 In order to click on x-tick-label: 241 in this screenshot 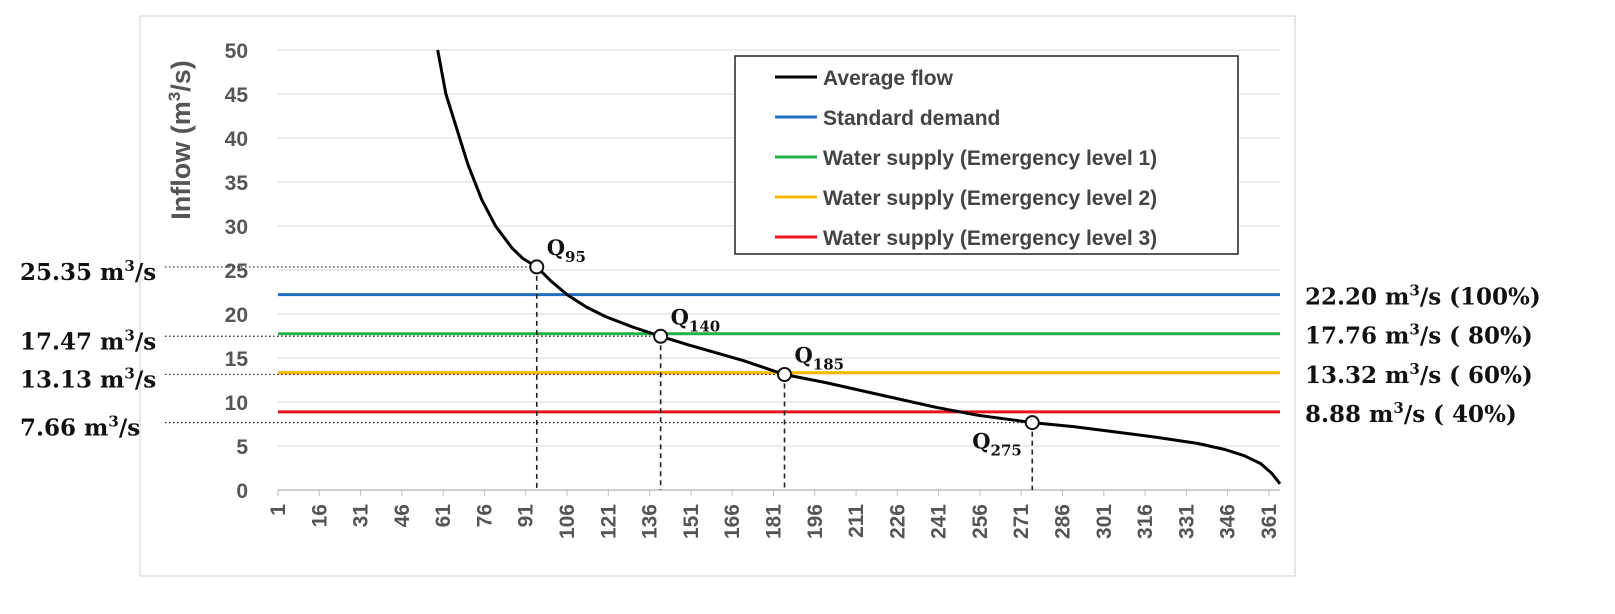, I will do `click(939, 521)`.